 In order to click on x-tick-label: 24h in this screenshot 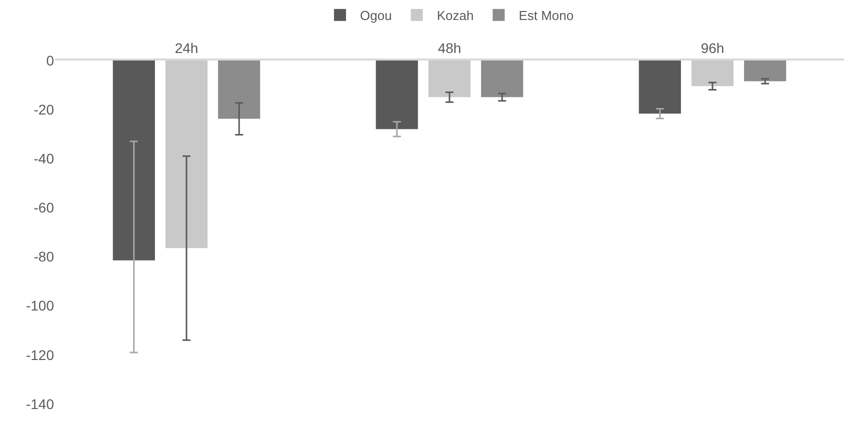, I will do `click(186, 48)`.